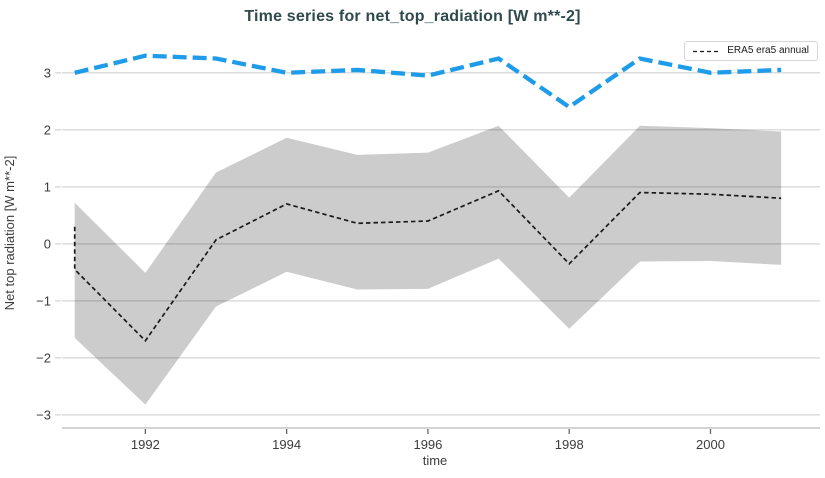 This screenshot has height=478, width=825. I want to click on x-tick-label: 1994, so click(286, 444).